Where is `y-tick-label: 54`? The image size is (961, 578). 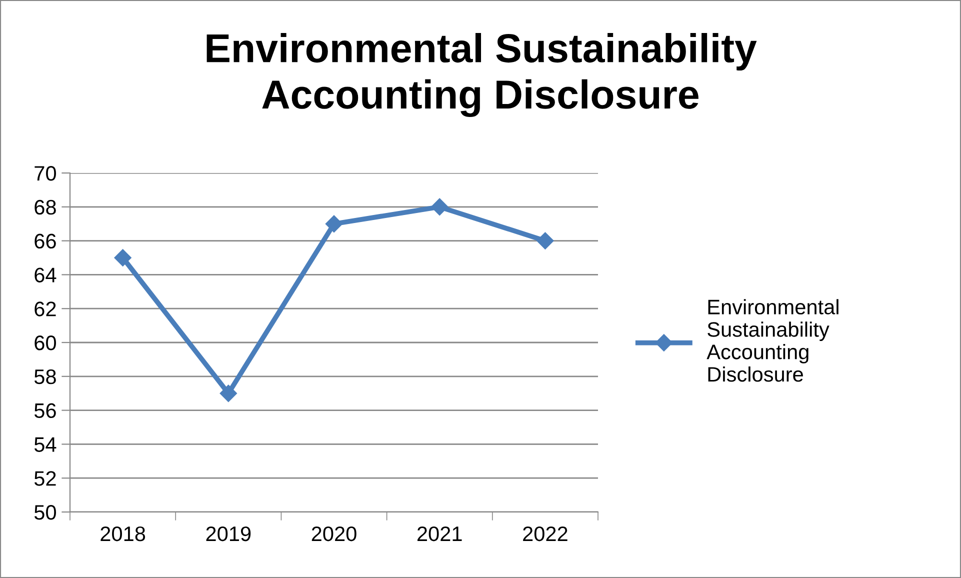 y-tick-label: 54 is located at coordinates (45, 444).